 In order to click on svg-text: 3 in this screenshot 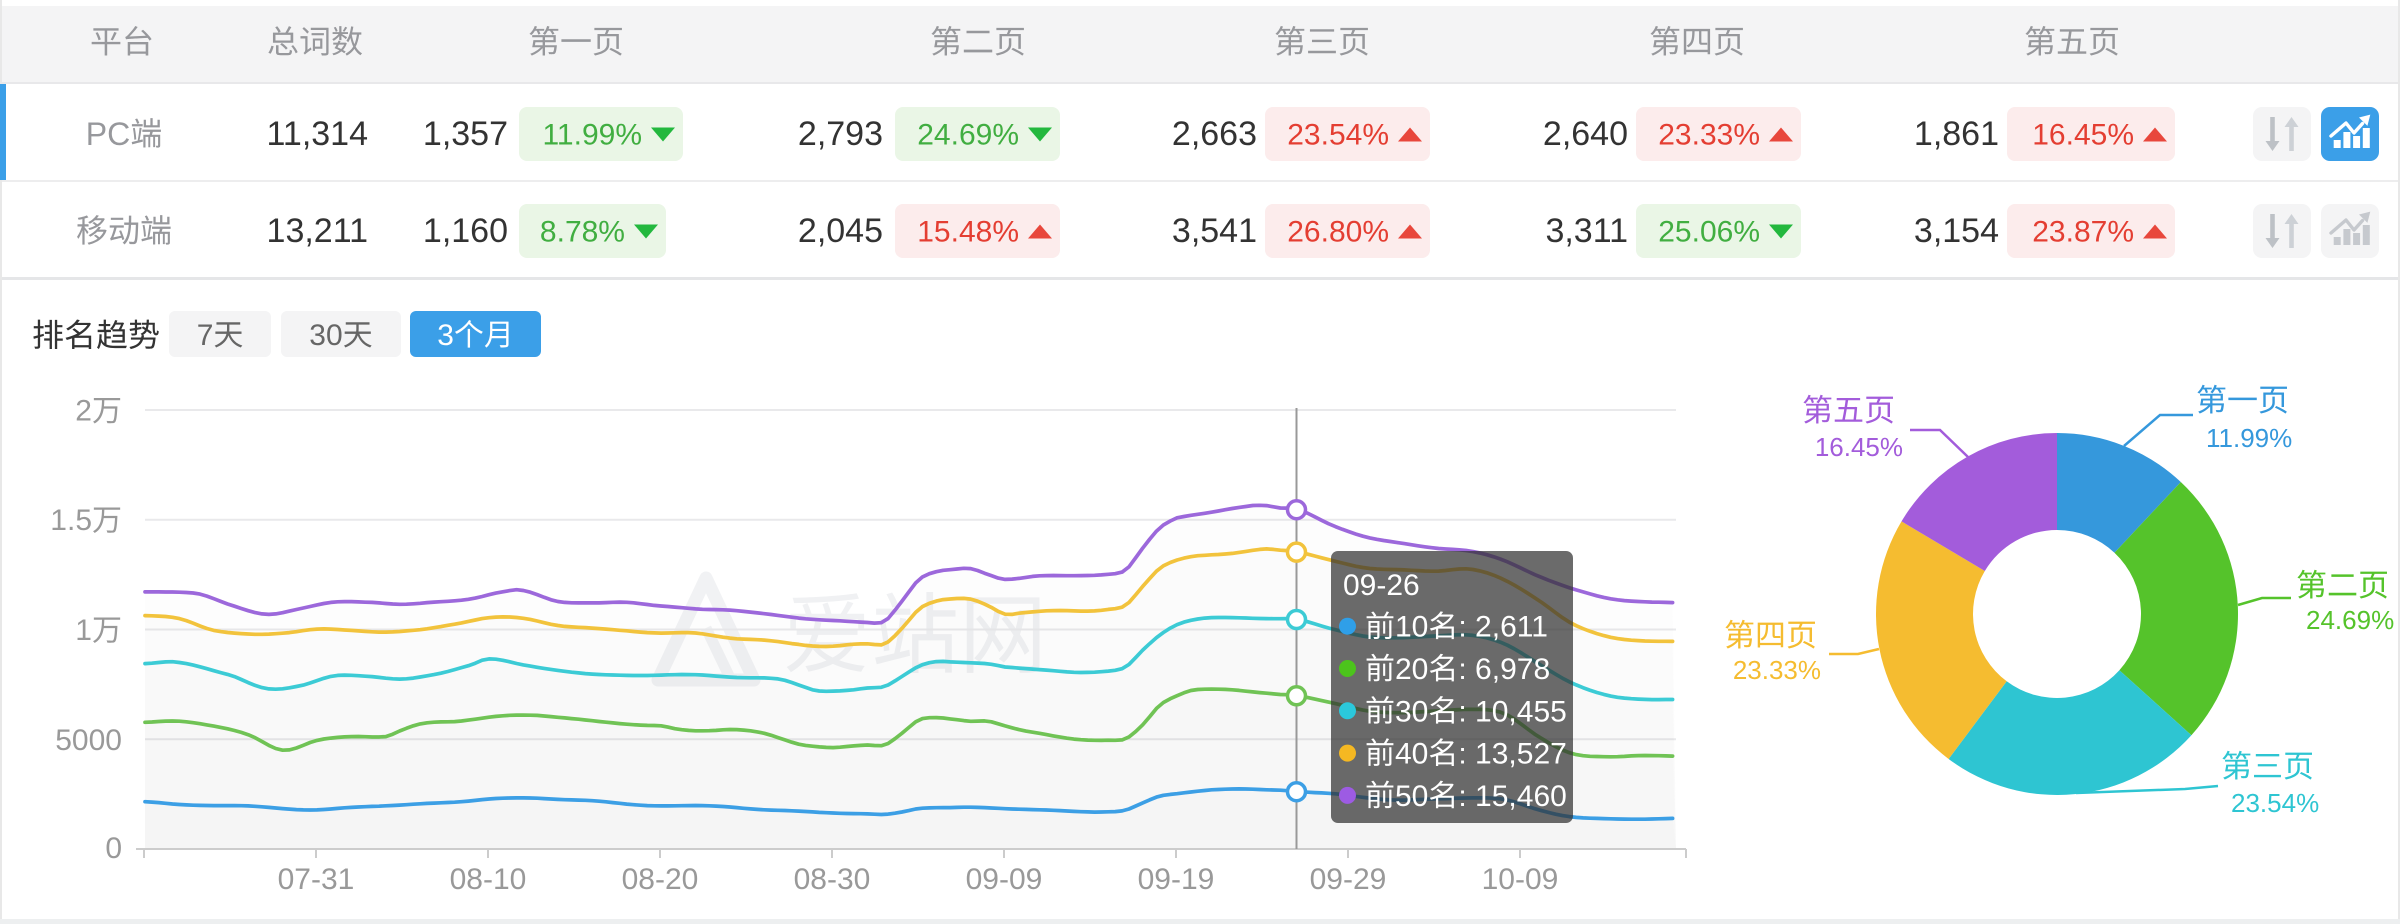, I will do `click(445, 335)`.